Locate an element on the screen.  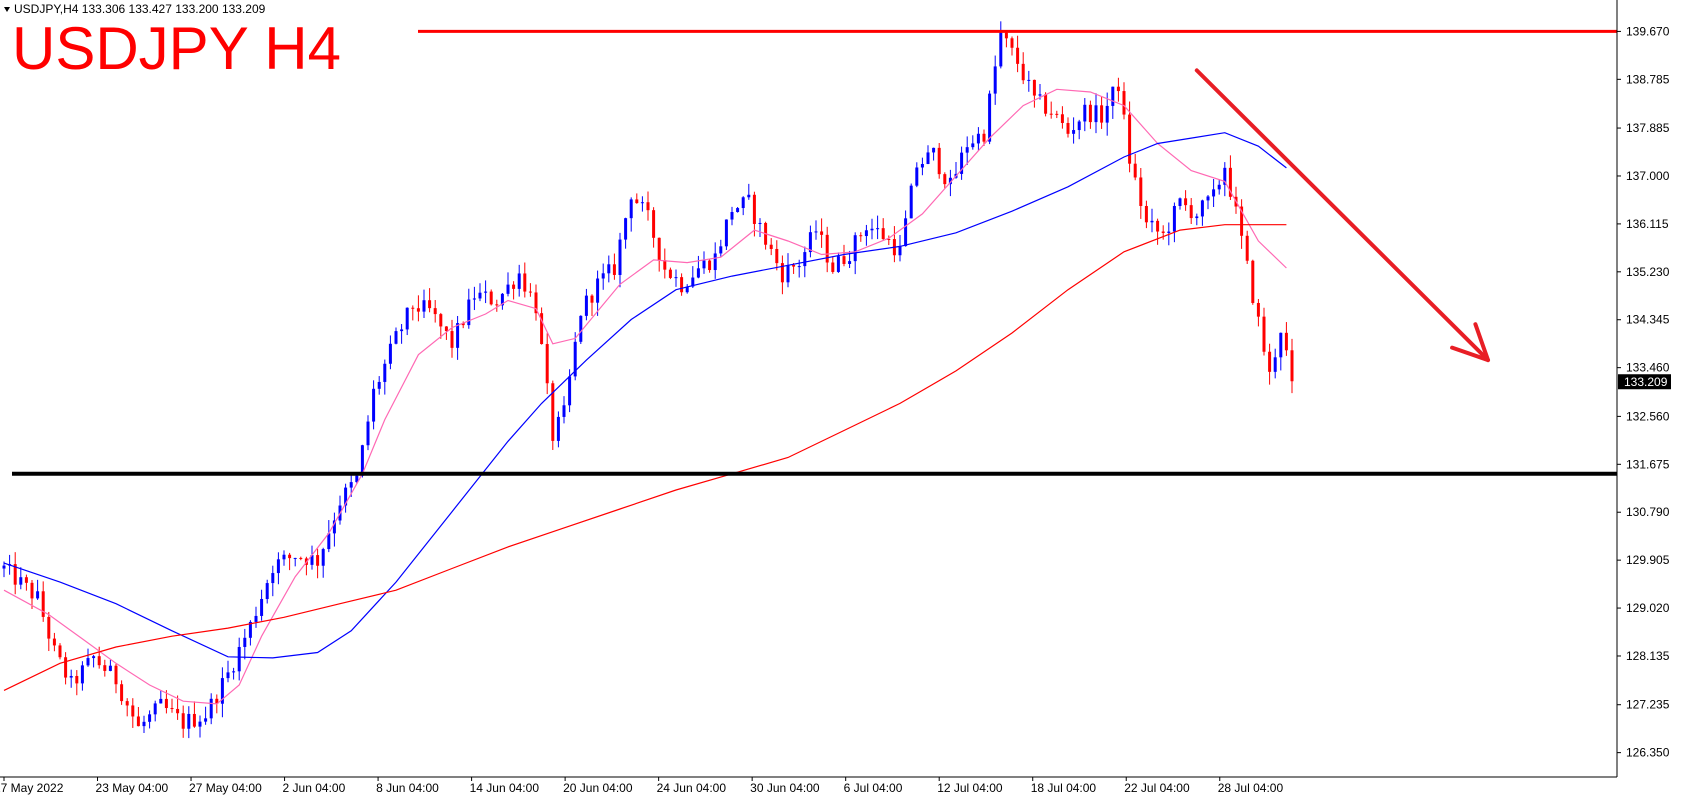
time-tick-label: 24 Jun 04:00 is located at coordinates (692, 788).